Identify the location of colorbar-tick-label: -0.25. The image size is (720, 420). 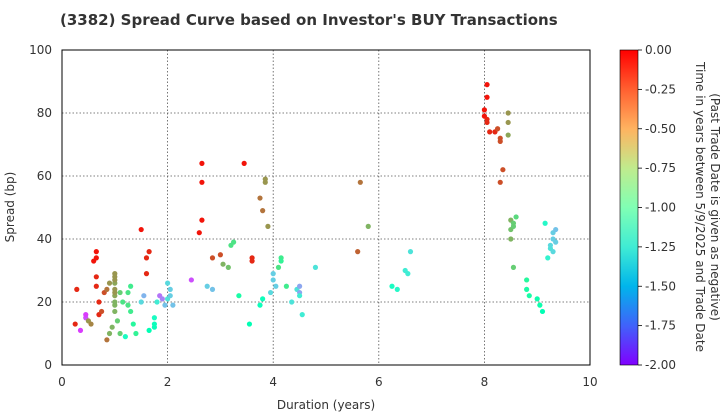
(660, 89).